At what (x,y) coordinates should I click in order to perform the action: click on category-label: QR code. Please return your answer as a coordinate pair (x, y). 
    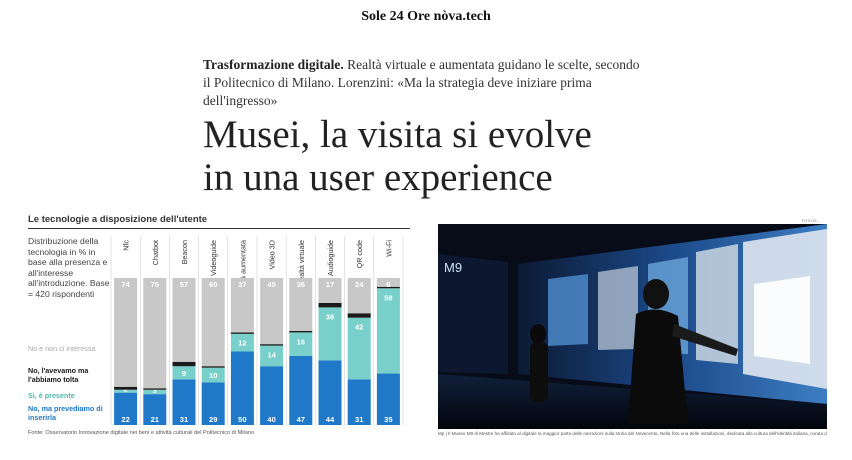
    Looking at the image, I should click on (359, 254).